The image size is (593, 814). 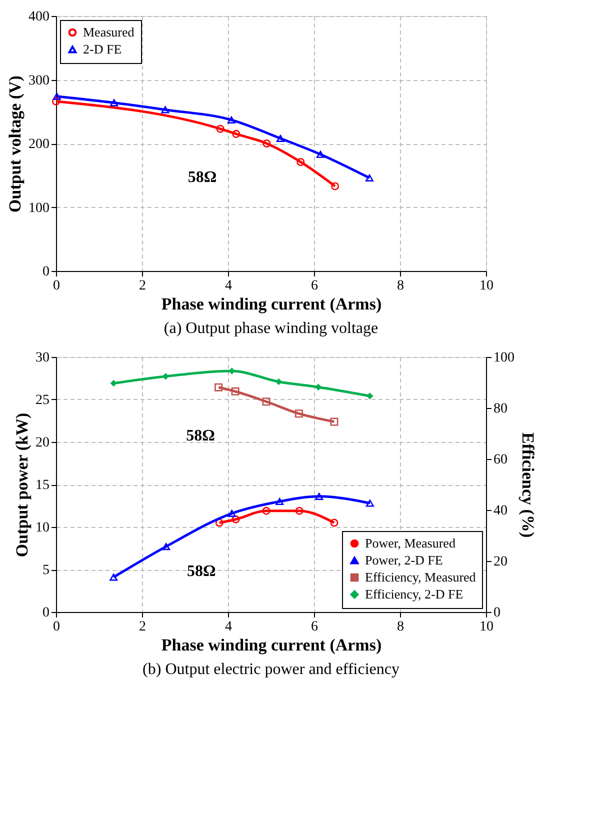 What do you see at coordinates (46, 570) in the screenshot?
I see `y-tick-label: 5` at bounding box center [46, 570].